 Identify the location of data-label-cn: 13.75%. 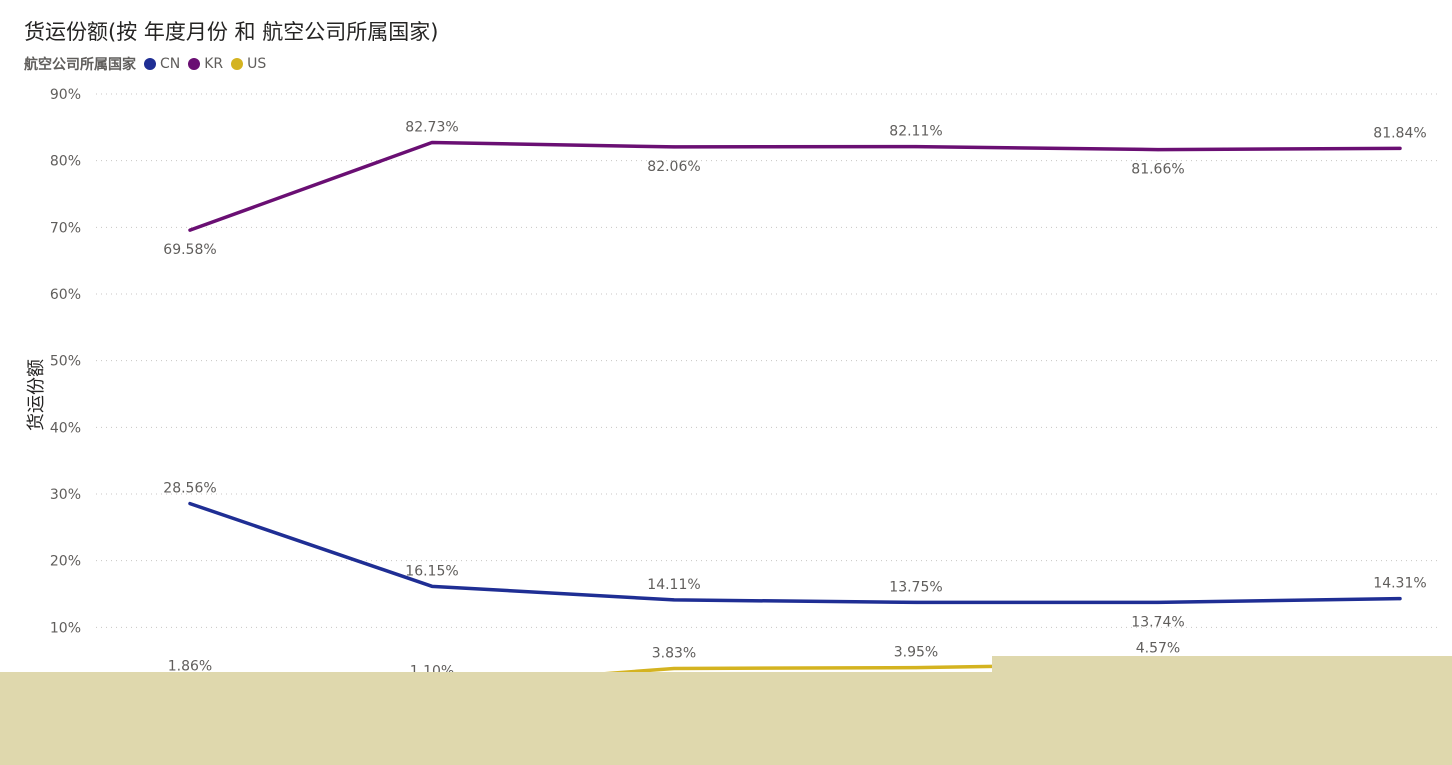
(915, 587).